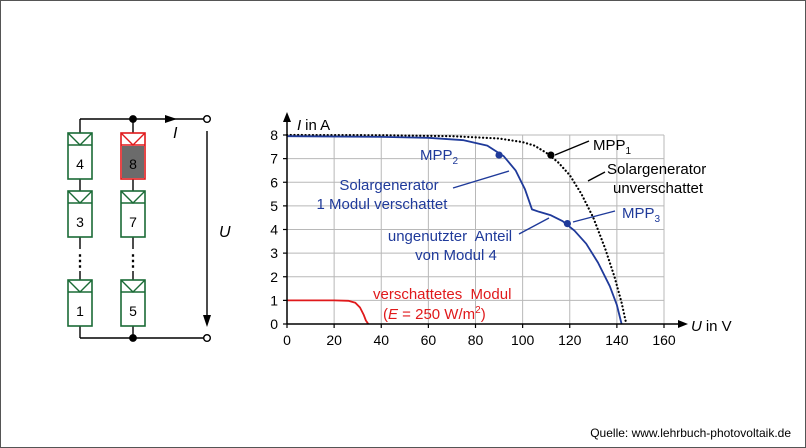  What do you see at coordinates (133, 261) in the screenshot?
I see `ellipsis-right: ⋮` at bounding box center [133, 261].